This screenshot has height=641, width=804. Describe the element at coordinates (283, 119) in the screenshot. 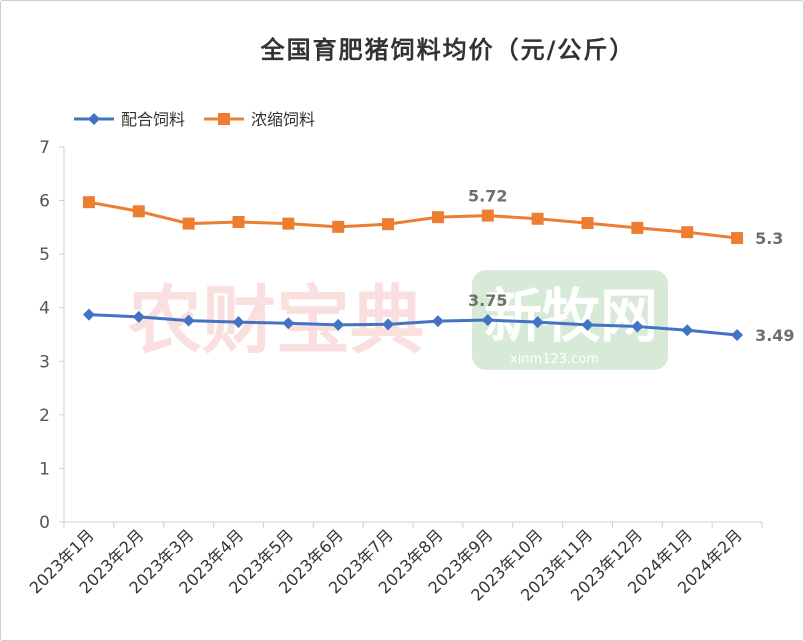

I see `legend-label-series-2: 浓缩饲料` at that location.